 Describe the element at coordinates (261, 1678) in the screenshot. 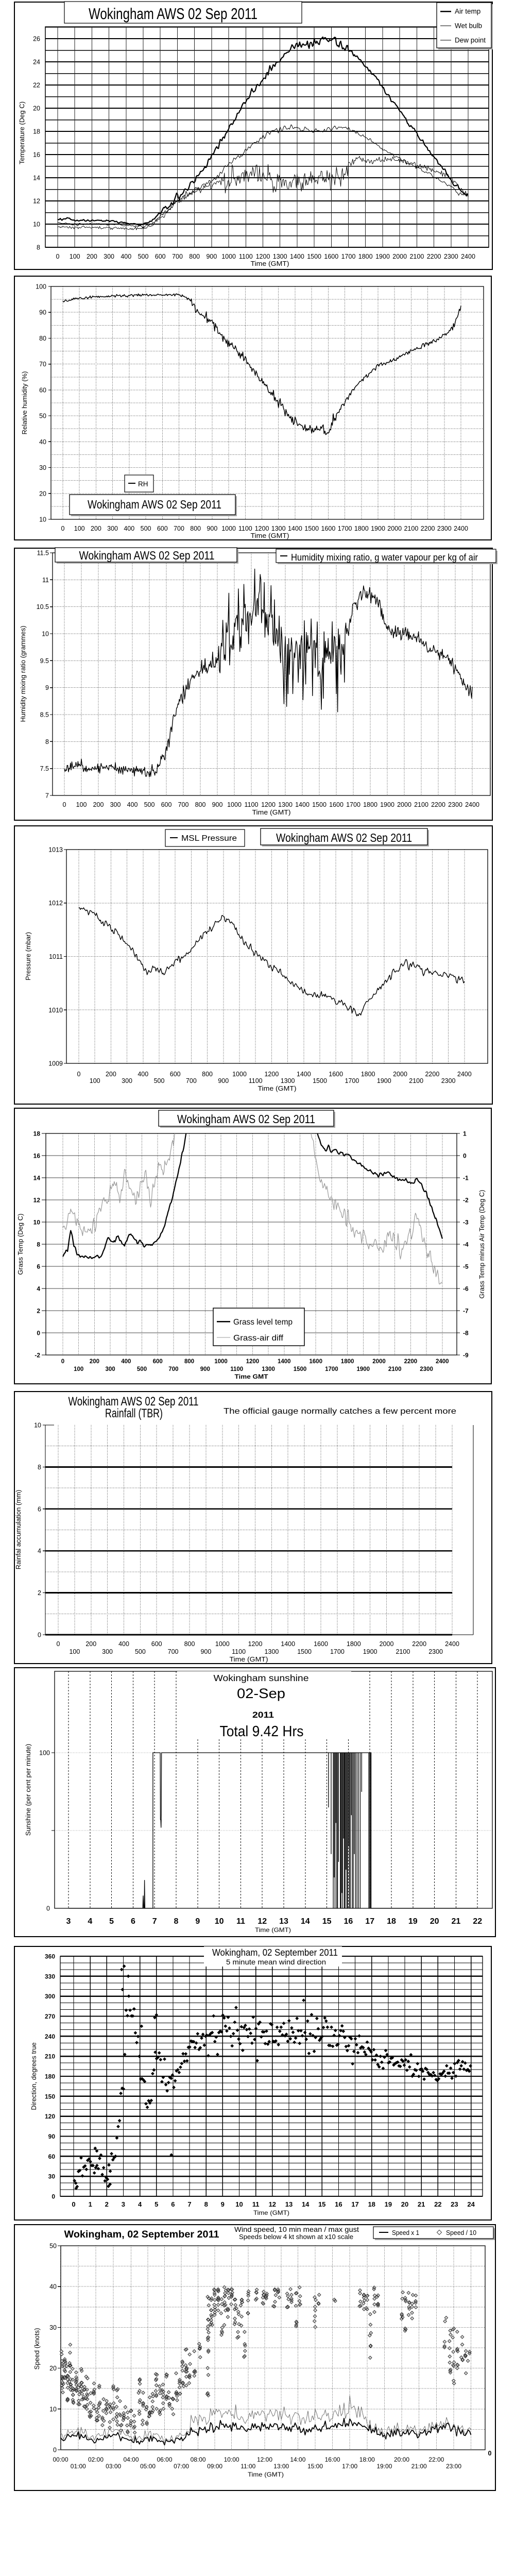

I see `svg-text: Wokingham sunshine` at that location.